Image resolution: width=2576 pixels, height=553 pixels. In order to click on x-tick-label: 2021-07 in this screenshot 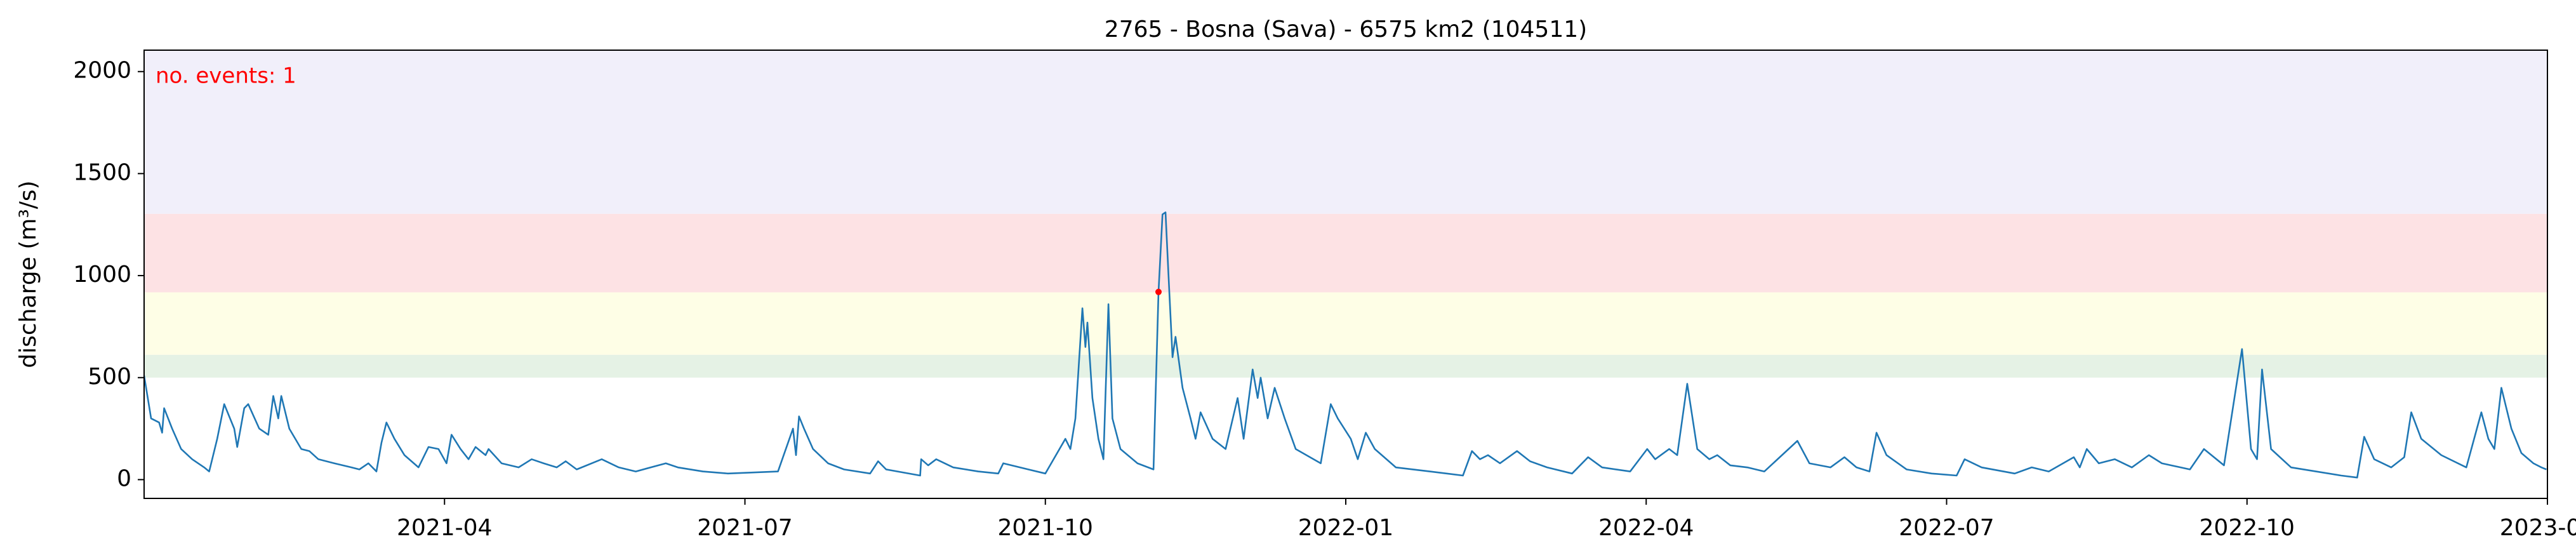, I will do `click(744, 528)`.